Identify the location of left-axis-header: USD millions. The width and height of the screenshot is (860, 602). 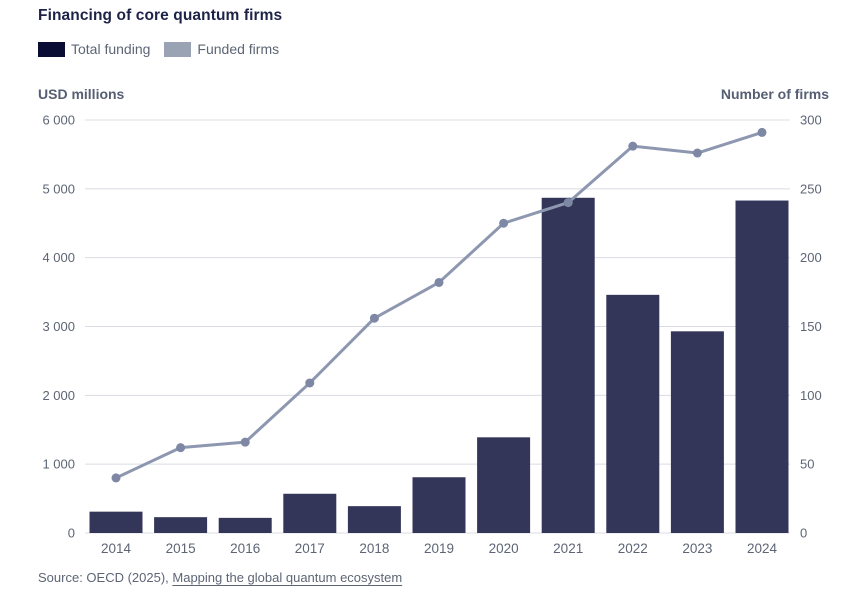
(81, 94).